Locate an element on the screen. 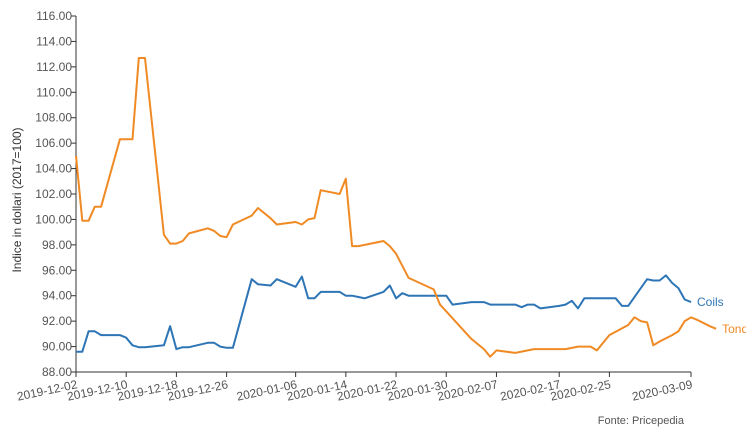 The image size is (746, 442). y-tick-label: 88.00 is located at coordinates (57, 372).